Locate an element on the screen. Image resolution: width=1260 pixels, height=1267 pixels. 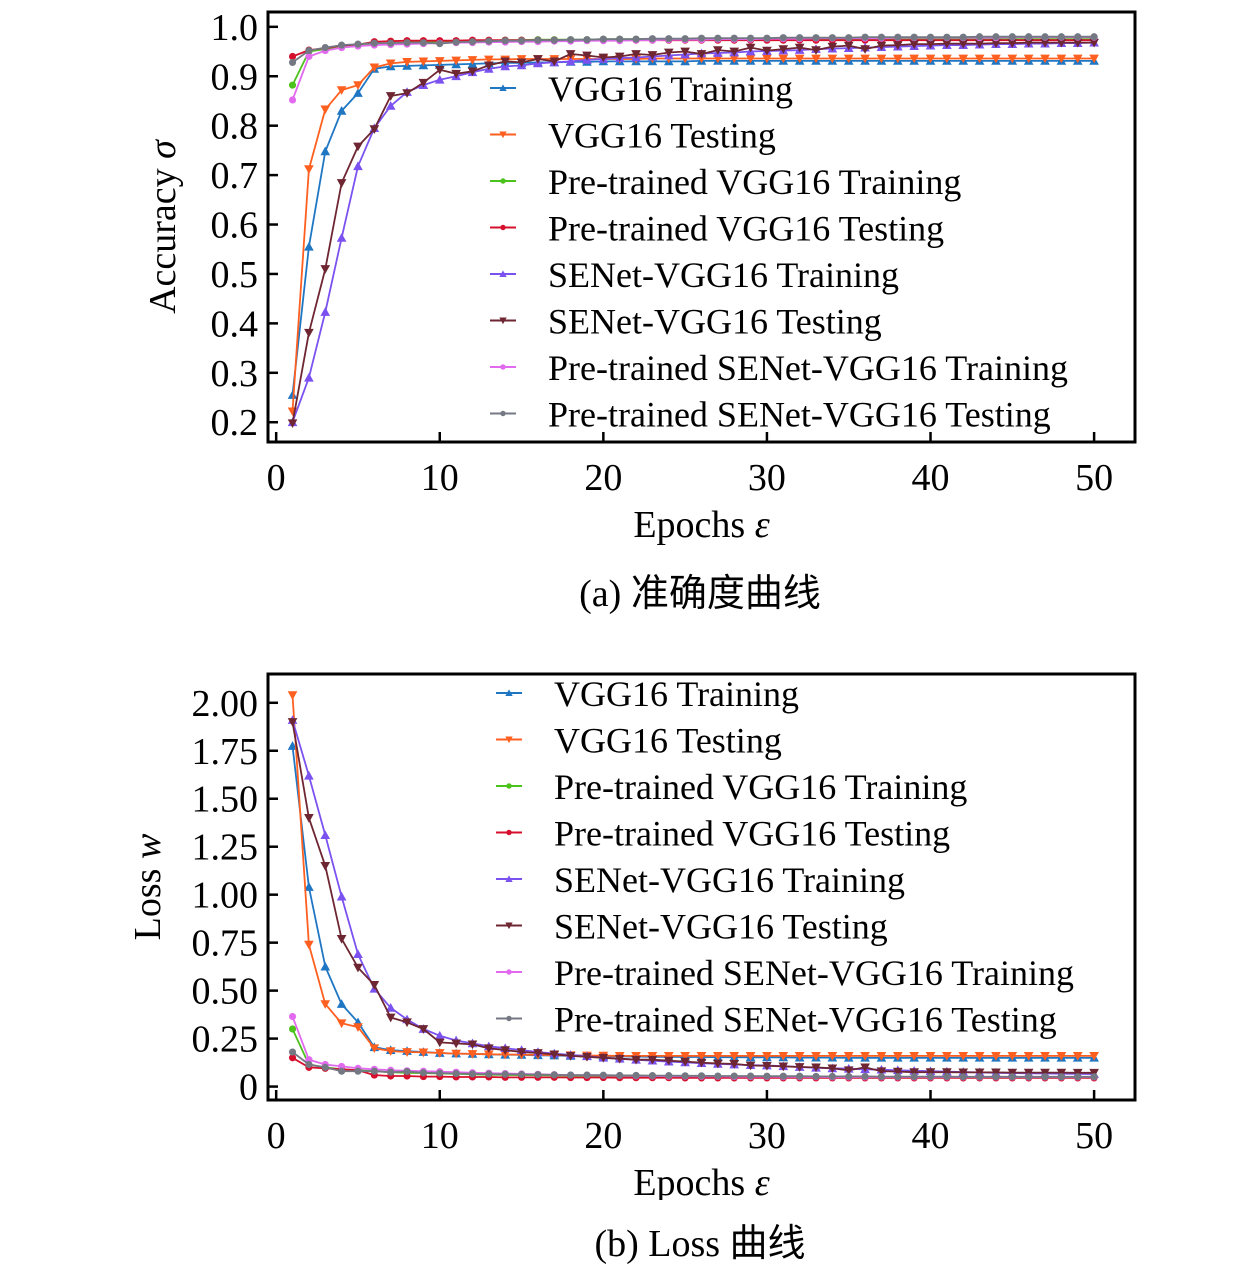
y-axis-label: Loss w is located at coordinates (148, 886).